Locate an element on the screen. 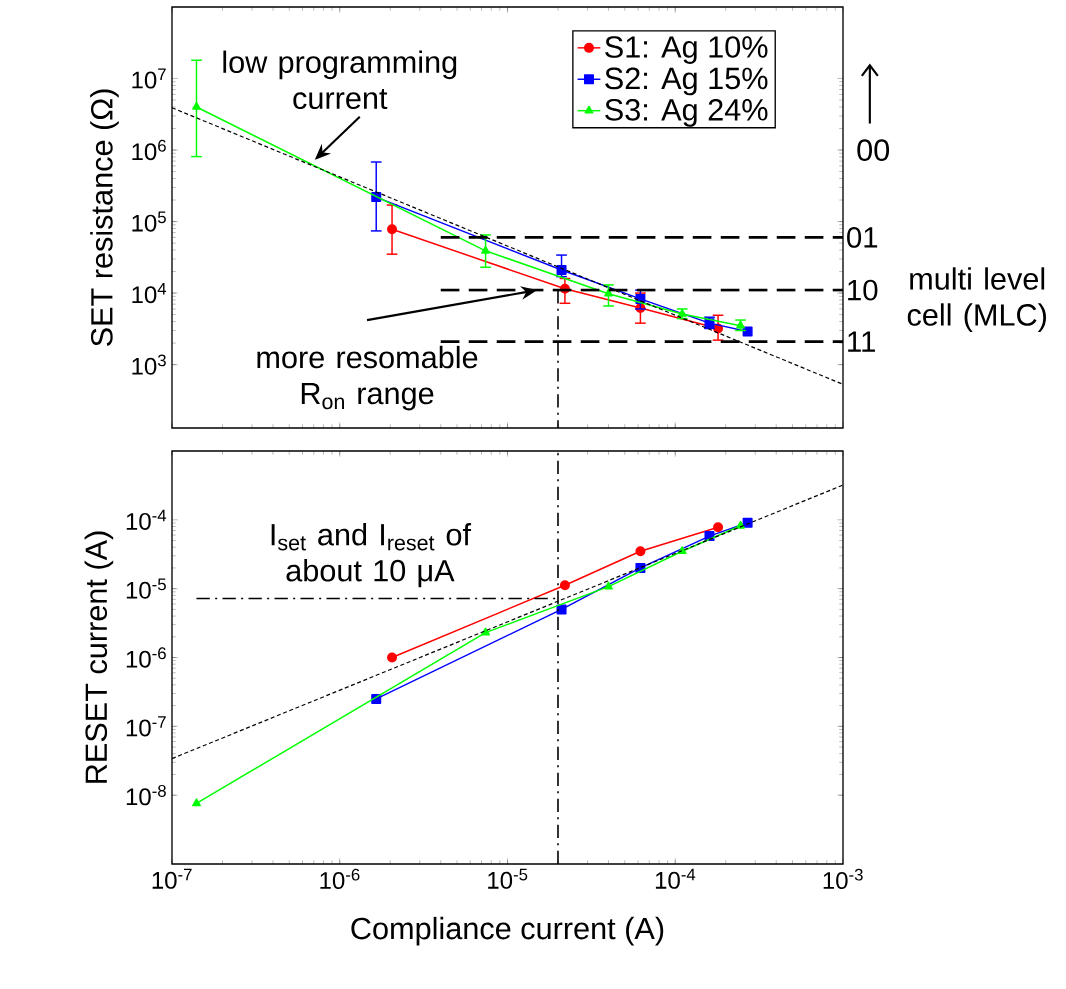 The height and width of the screenshot is (989, 1066). annotation: low programming current is located at coordinates (340, 80).